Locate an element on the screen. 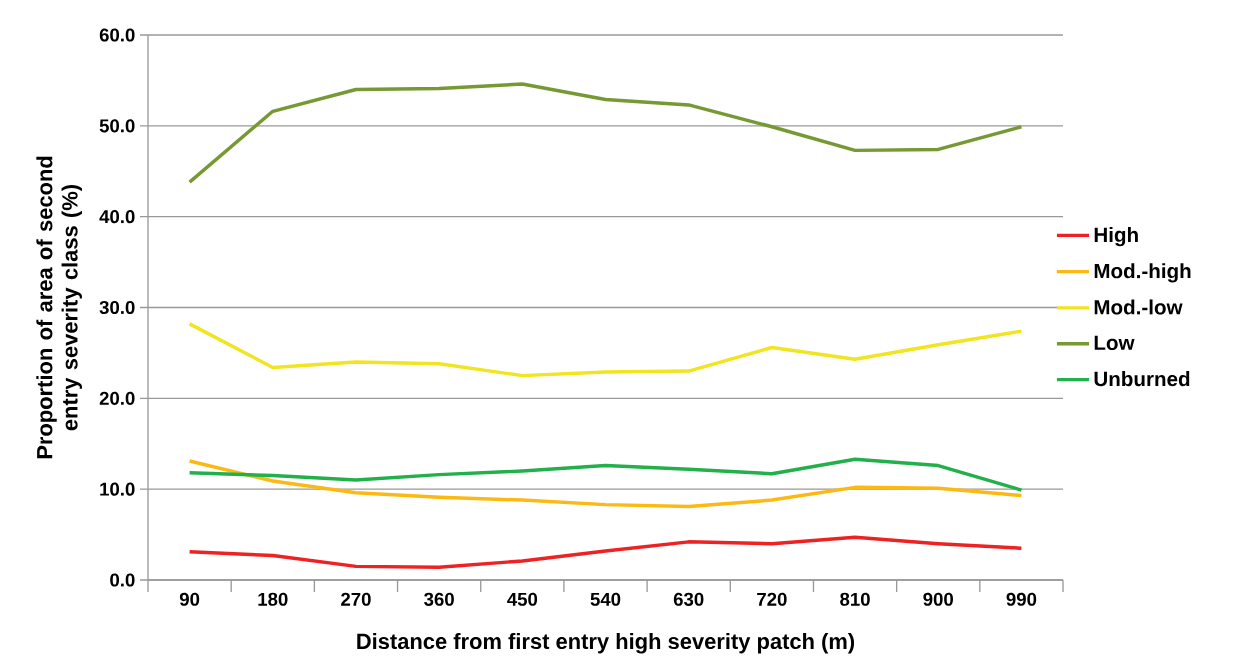 This screenshot has width=1255, height=671. legend-label: Mod.-low is located at coordinates (1138, 307).